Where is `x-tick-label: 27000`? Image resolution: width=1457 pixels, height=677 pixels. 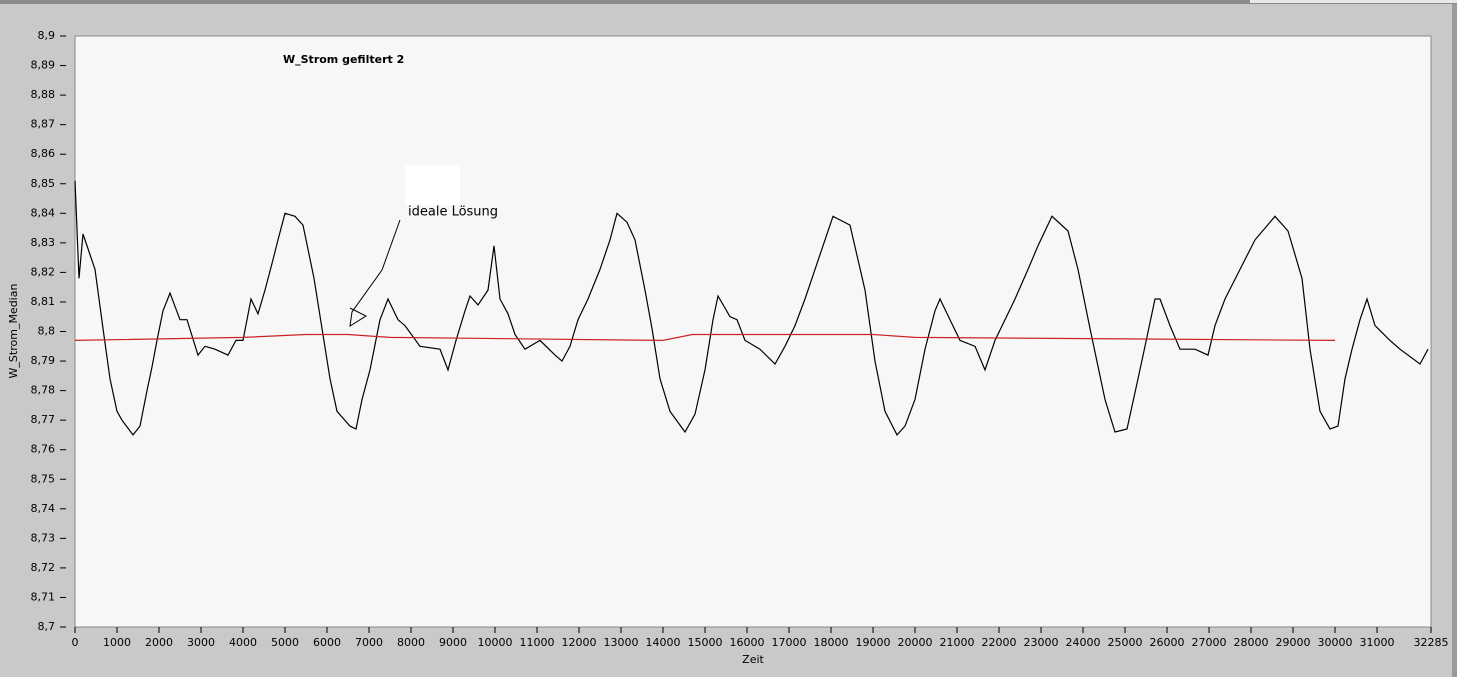
x-tick-label: 27000 is located at coordinates (1209, 642).